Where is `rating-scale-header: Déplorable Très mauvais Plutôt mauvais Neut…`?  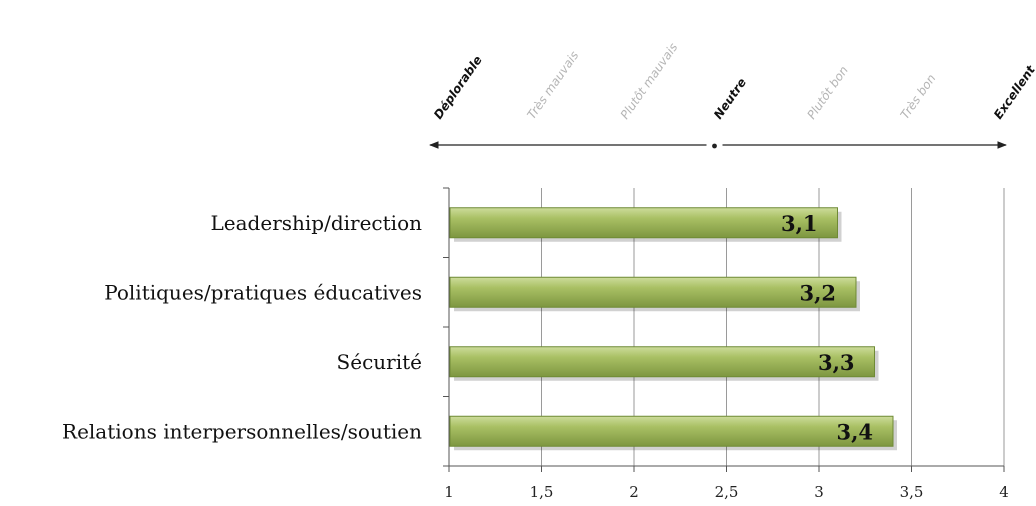 rating-scale-header: Déplorable Très mauvais Plutôt mauvais Neut… is located at coordinates (732, 94).